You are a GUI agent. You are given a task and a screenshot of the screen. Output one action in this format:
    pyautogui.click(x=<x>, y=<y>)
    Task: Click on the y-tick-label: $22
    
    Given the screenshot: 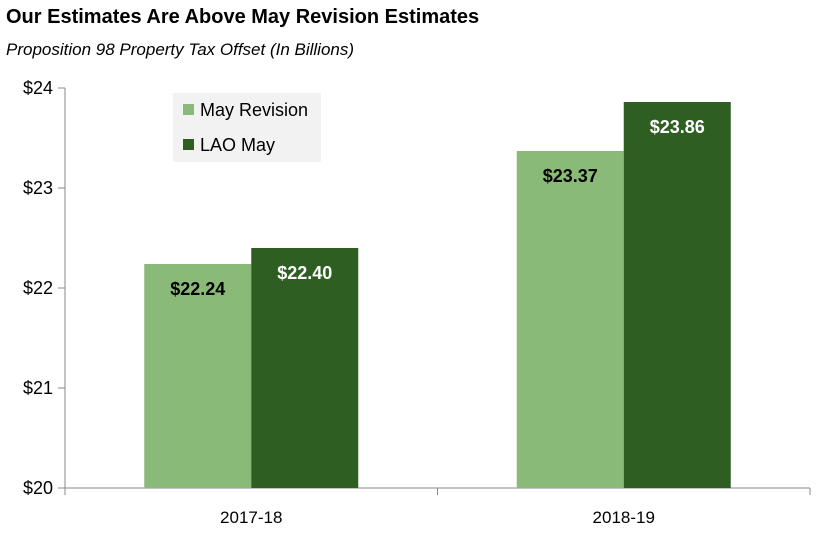 What is the action you would take?
    pyautogui.click(x=38, y=288)
    